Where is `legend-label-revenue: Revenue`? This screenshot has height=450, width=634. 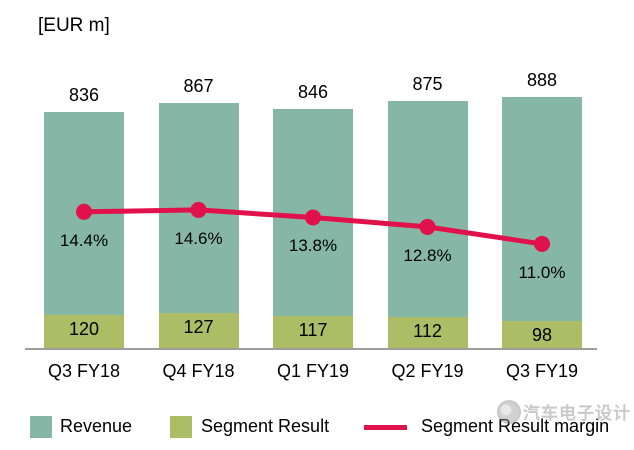
legend-label-revenue: Revenue is located at coordinates (96, 426).